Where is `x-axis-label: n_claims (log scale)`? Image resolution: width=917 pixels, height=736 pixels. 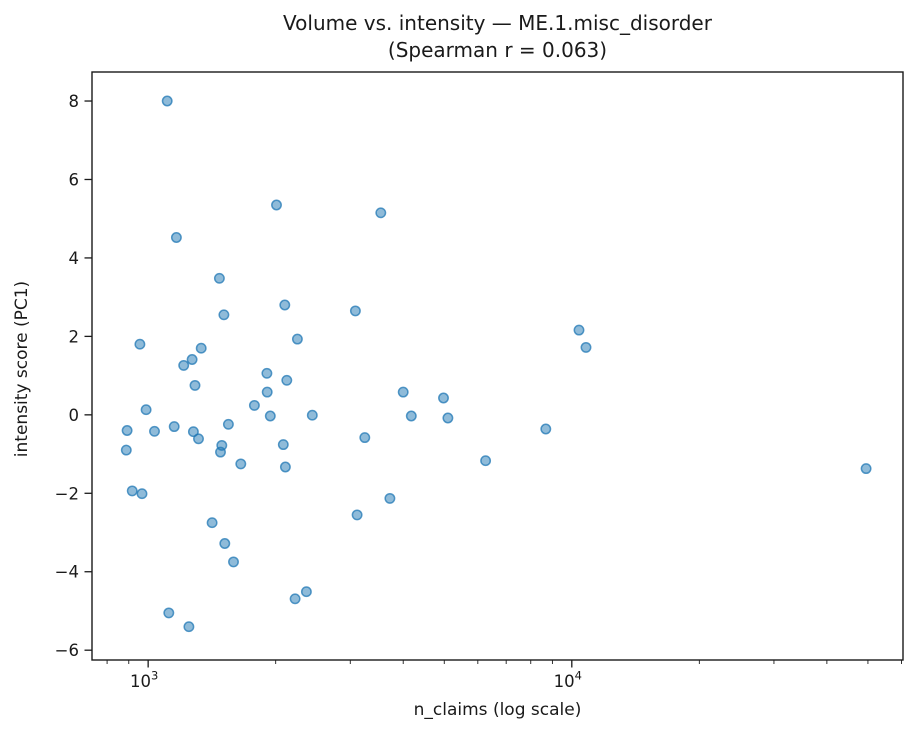
x-axis-label: n_claims (log scale) is located at coordinates (497, 710).